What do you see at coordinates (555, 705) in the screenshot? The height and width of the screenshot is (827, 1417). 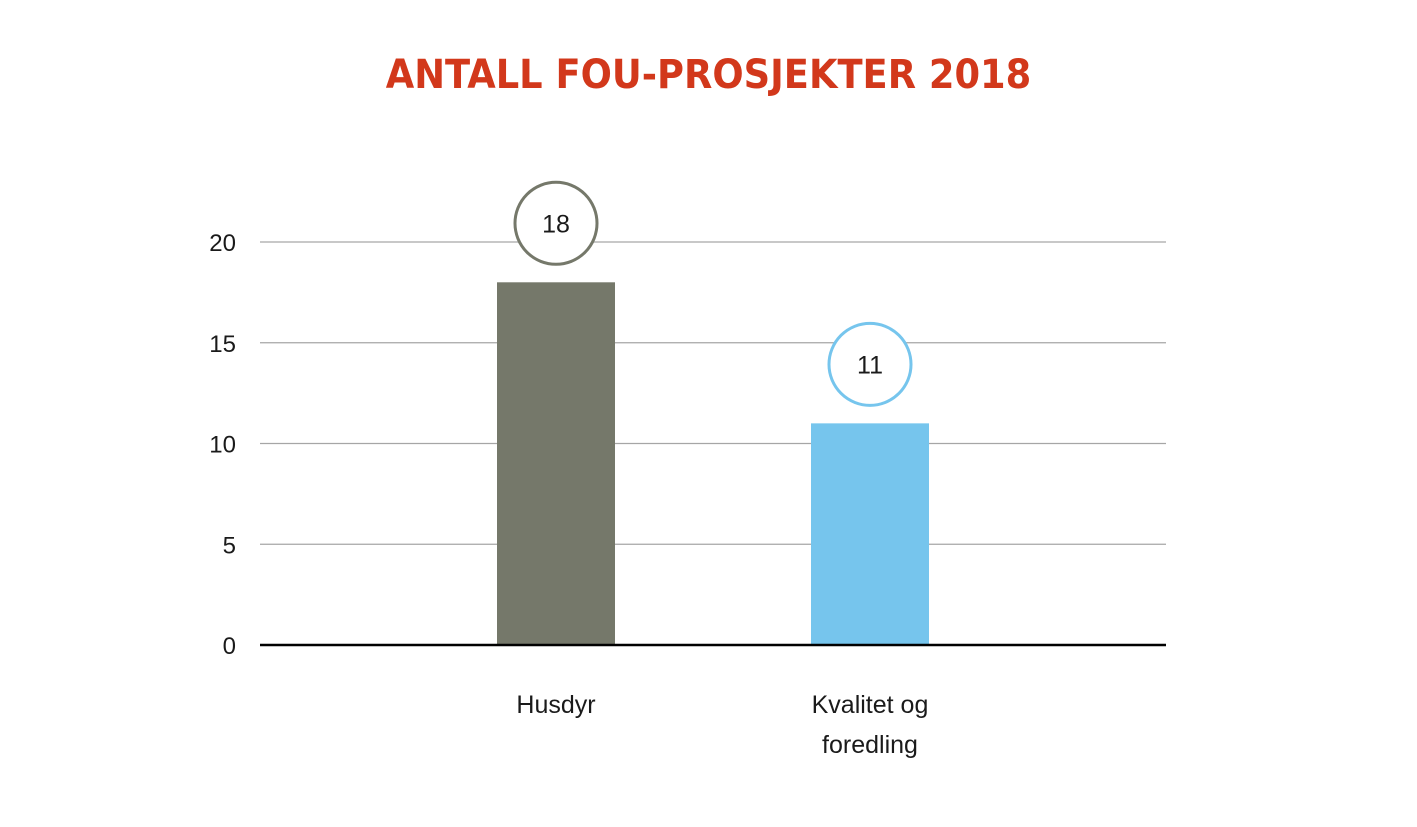 I see `category-label: Husdyr` at bounding box center [555, 705].